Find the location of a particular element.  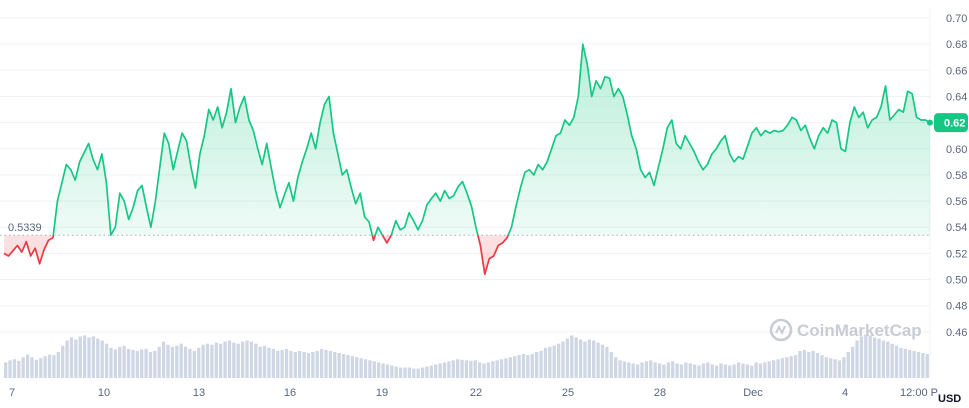

x-tick-label: 10 is located at coordinates (104, 393).